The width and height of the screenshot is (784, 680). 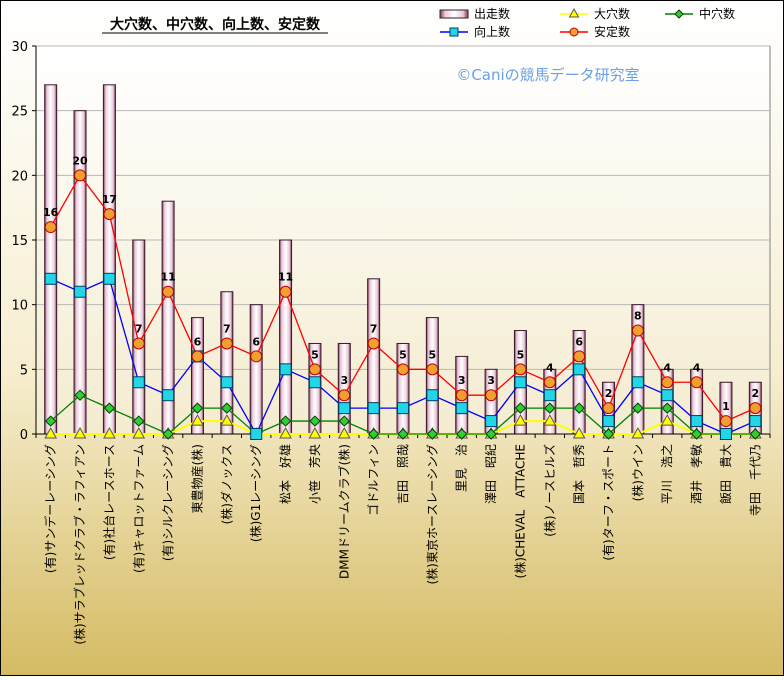 What do you see at coordinates (227, 328) in the screenshot?
I see `data-label-6: 7` at bounding box center [227, 328].